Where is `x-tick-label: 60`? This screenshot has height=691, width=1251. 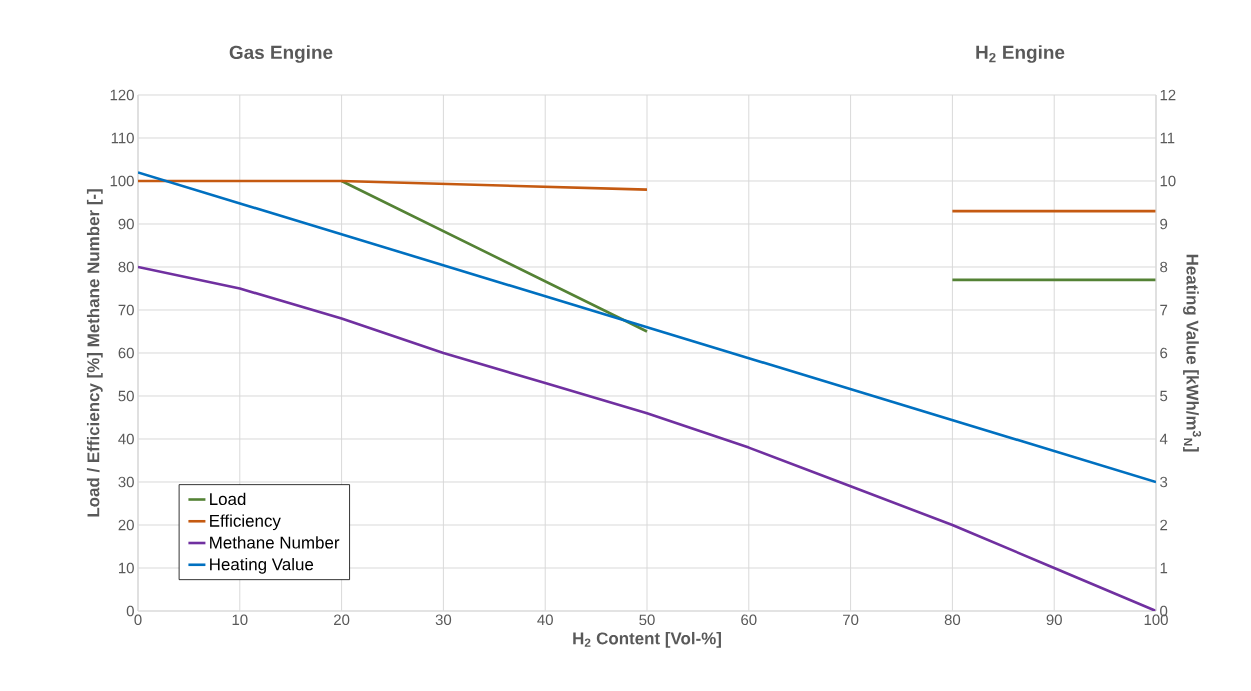
x-tick-label: 60 is located at coordinates (749, 620).